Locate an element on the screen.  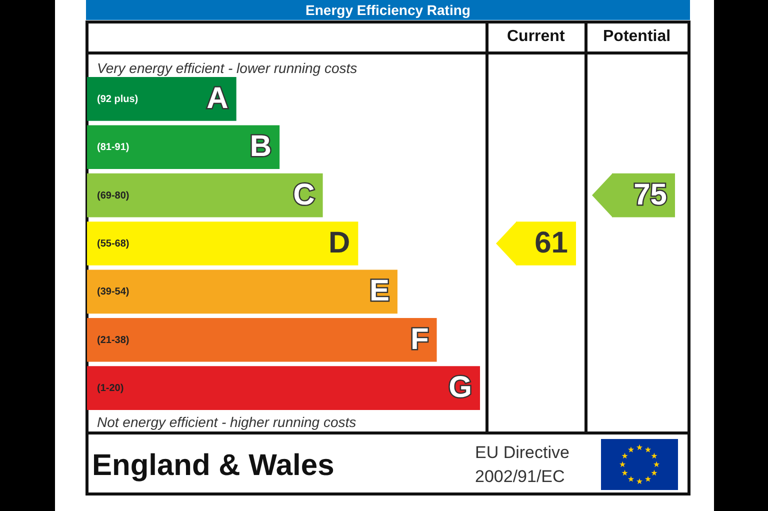
annotation: Very energy efficient - lower running costs is located at coordinates (227, 68).